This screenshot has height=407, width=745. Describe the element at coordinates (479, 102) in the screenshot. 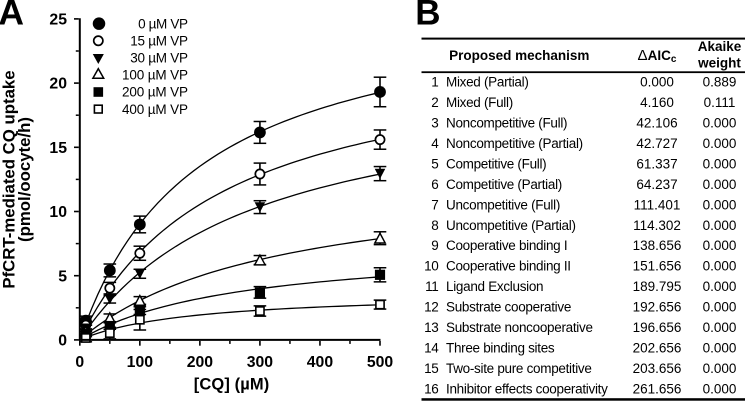

I see `svg-text: Mixed (Full)` at that location.